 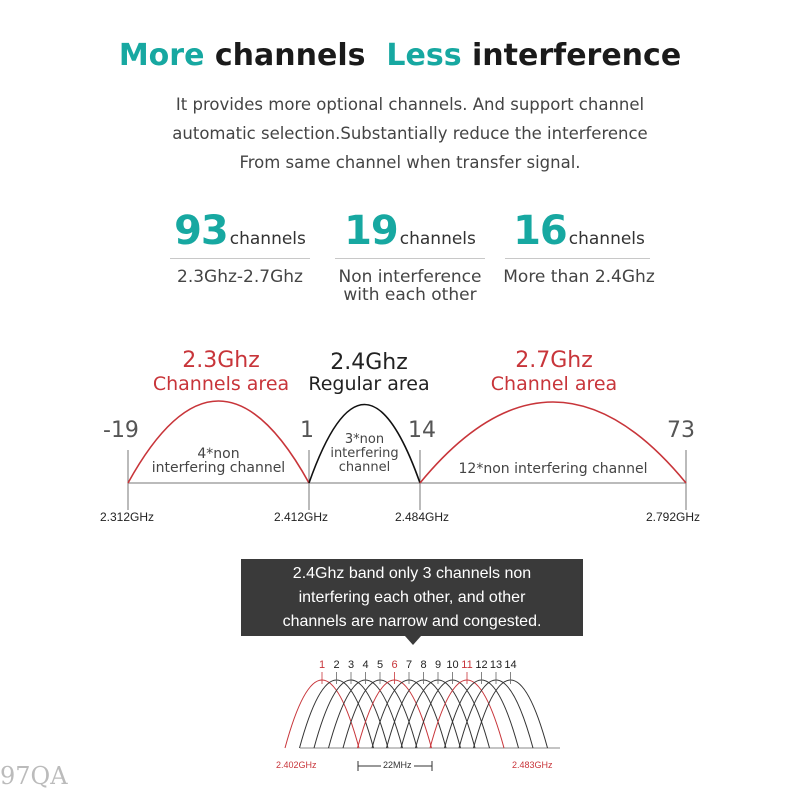 I want to click on channel-number-9: 9, so click(x=438, y=665).